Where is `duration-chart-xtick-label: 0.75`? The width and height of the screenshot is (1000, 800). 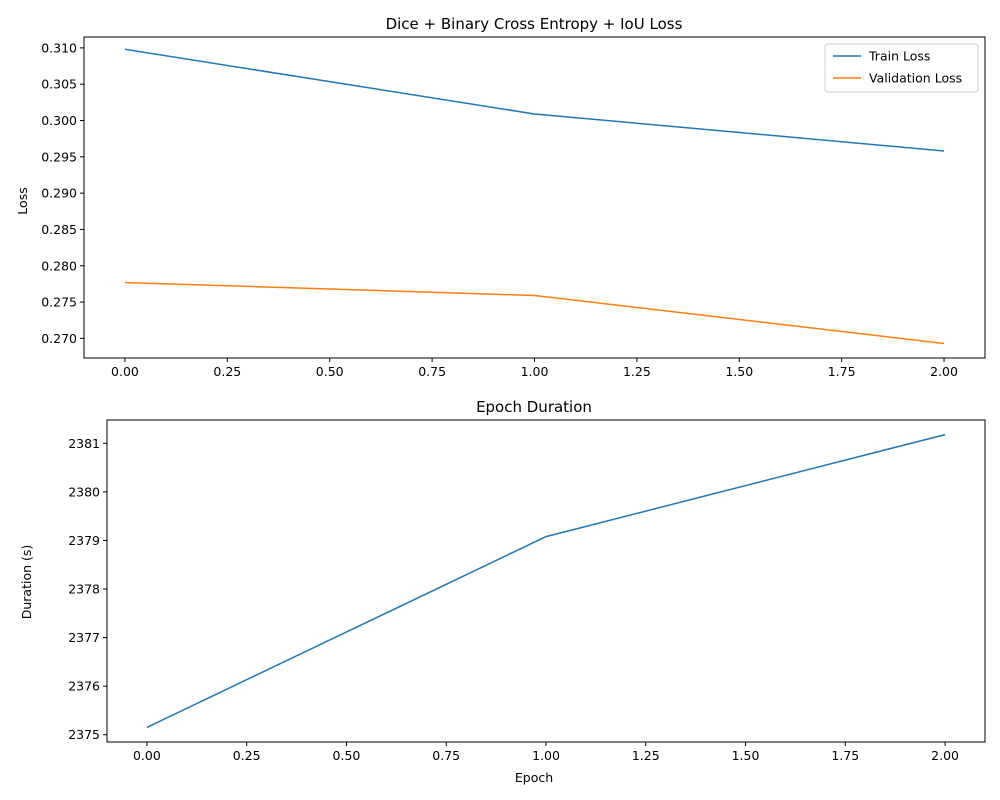
duration-chart-xtick-label: 0.75 is located at coordinates (446, 755).